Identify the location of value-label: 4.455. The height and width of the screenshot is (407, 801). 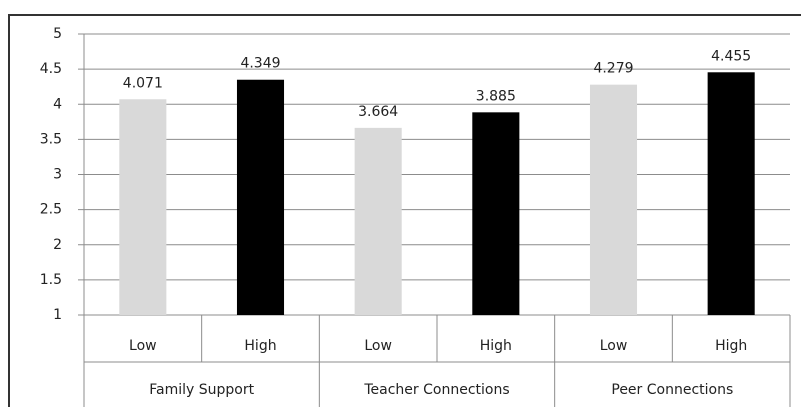
(731, 56).